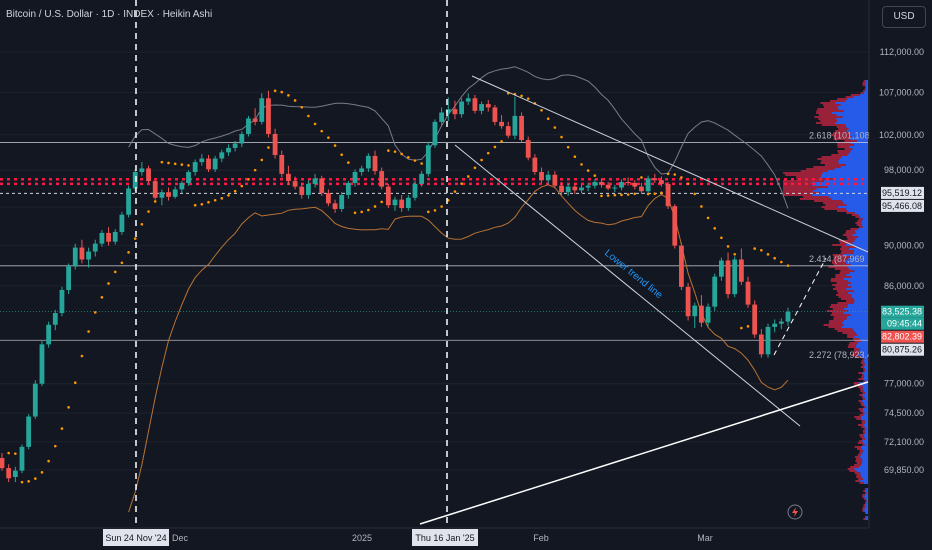 This screenshot has width=932, height=550. What do you see at coordinates (795, 512) in the screenshot?
I see `lightning-icon` at bounding box center [795, 512].